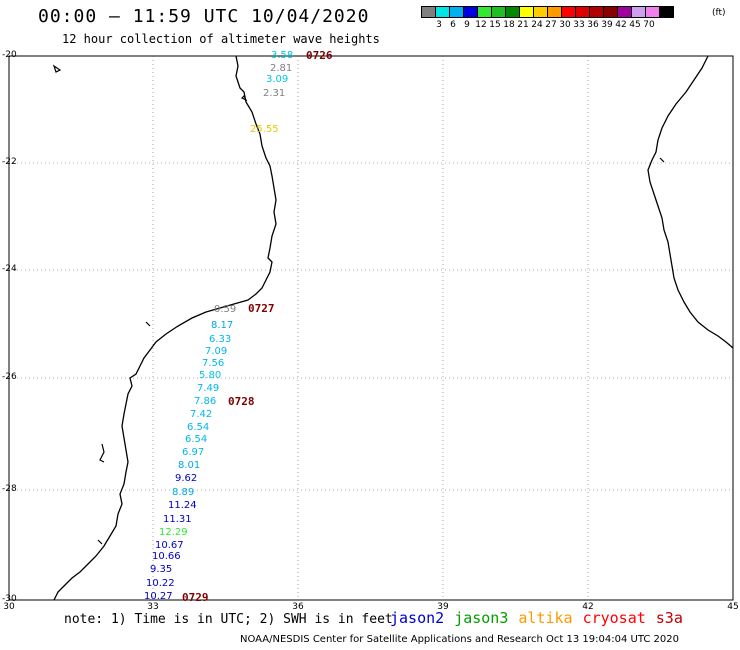  I want to click on longitude-label: 33, so click(153, 607).